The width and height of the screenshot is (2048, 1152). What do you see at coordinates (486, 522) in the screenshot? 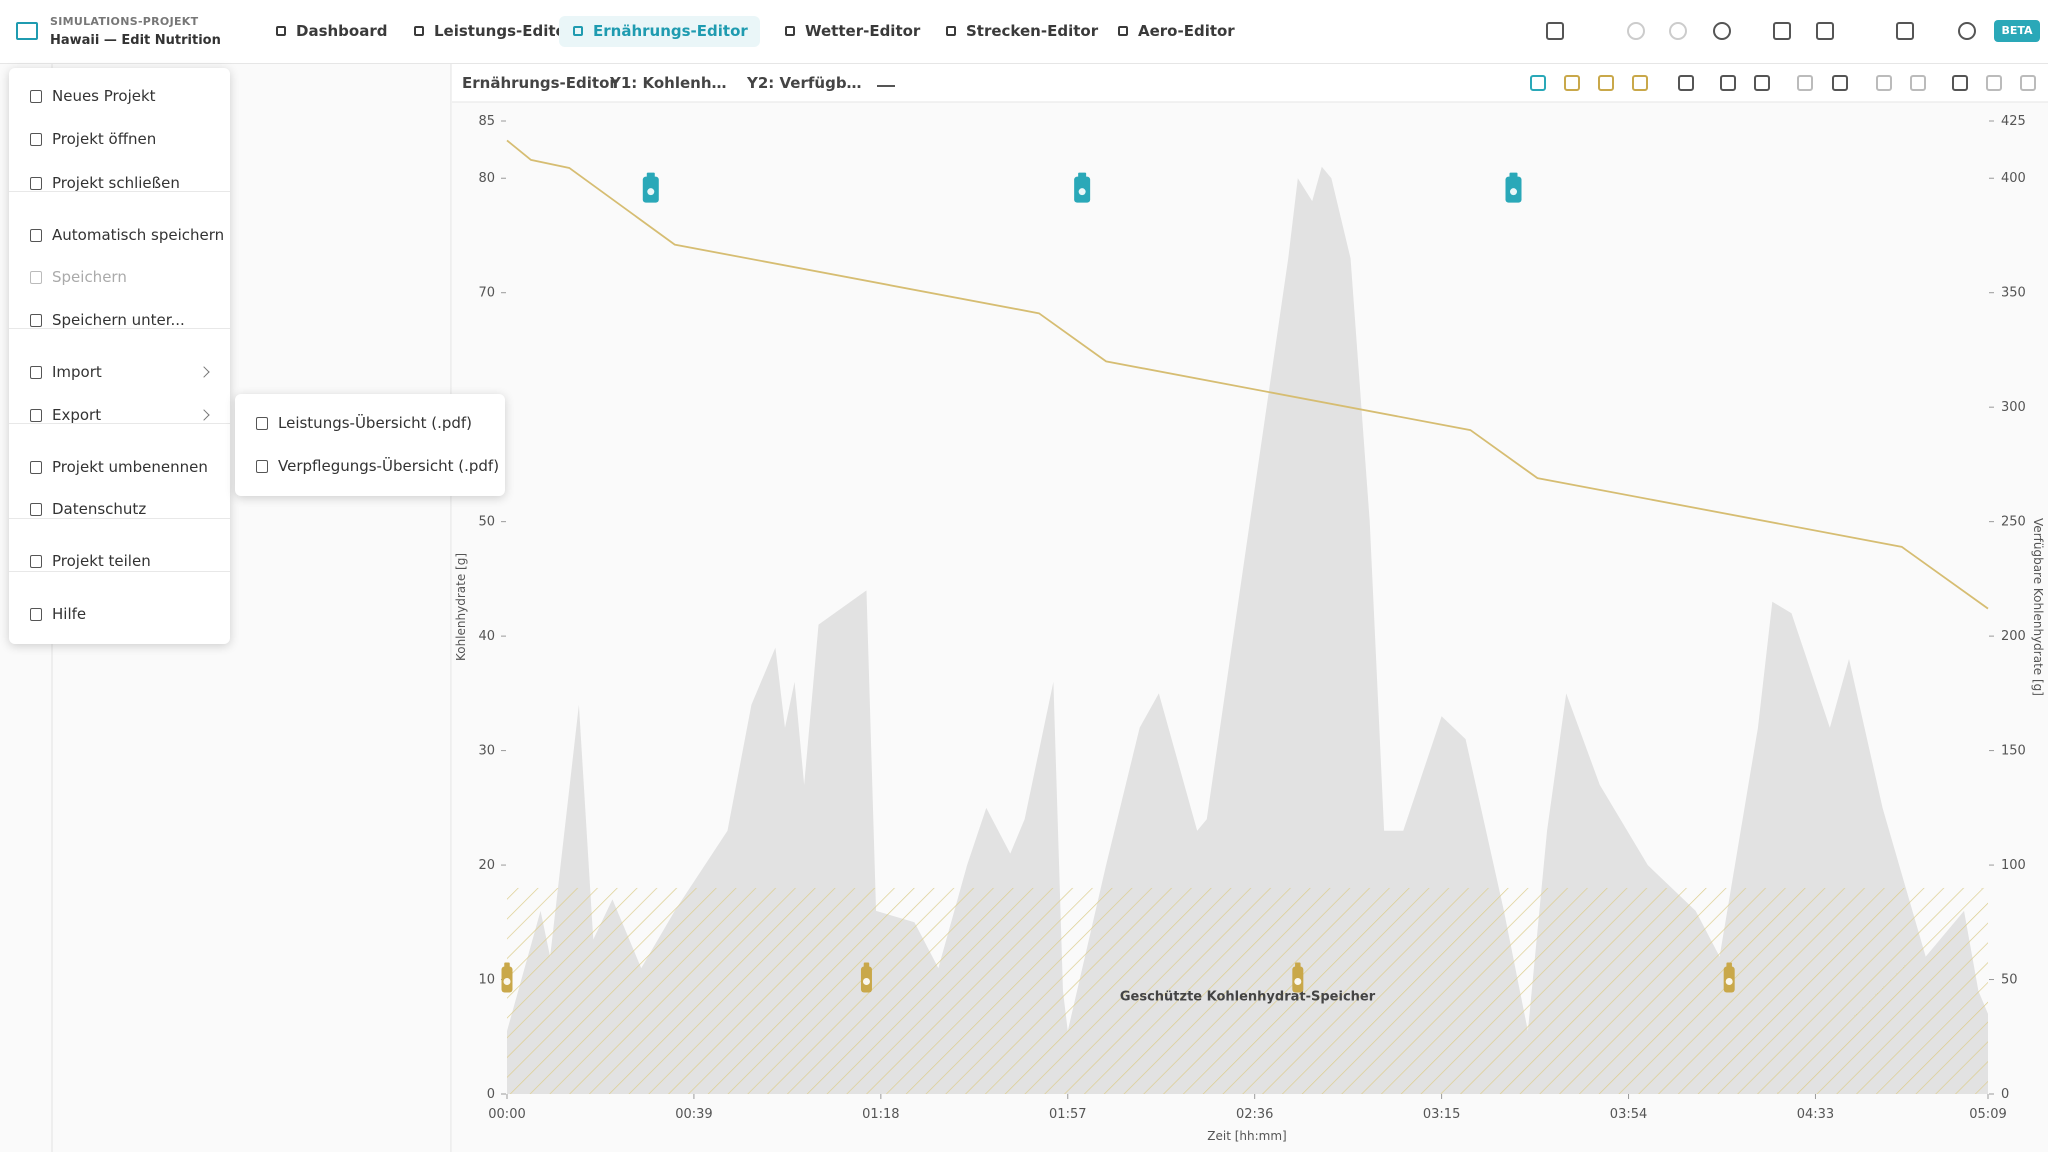
I see `y-tick-label: 50` at bounding box center [486, 522].